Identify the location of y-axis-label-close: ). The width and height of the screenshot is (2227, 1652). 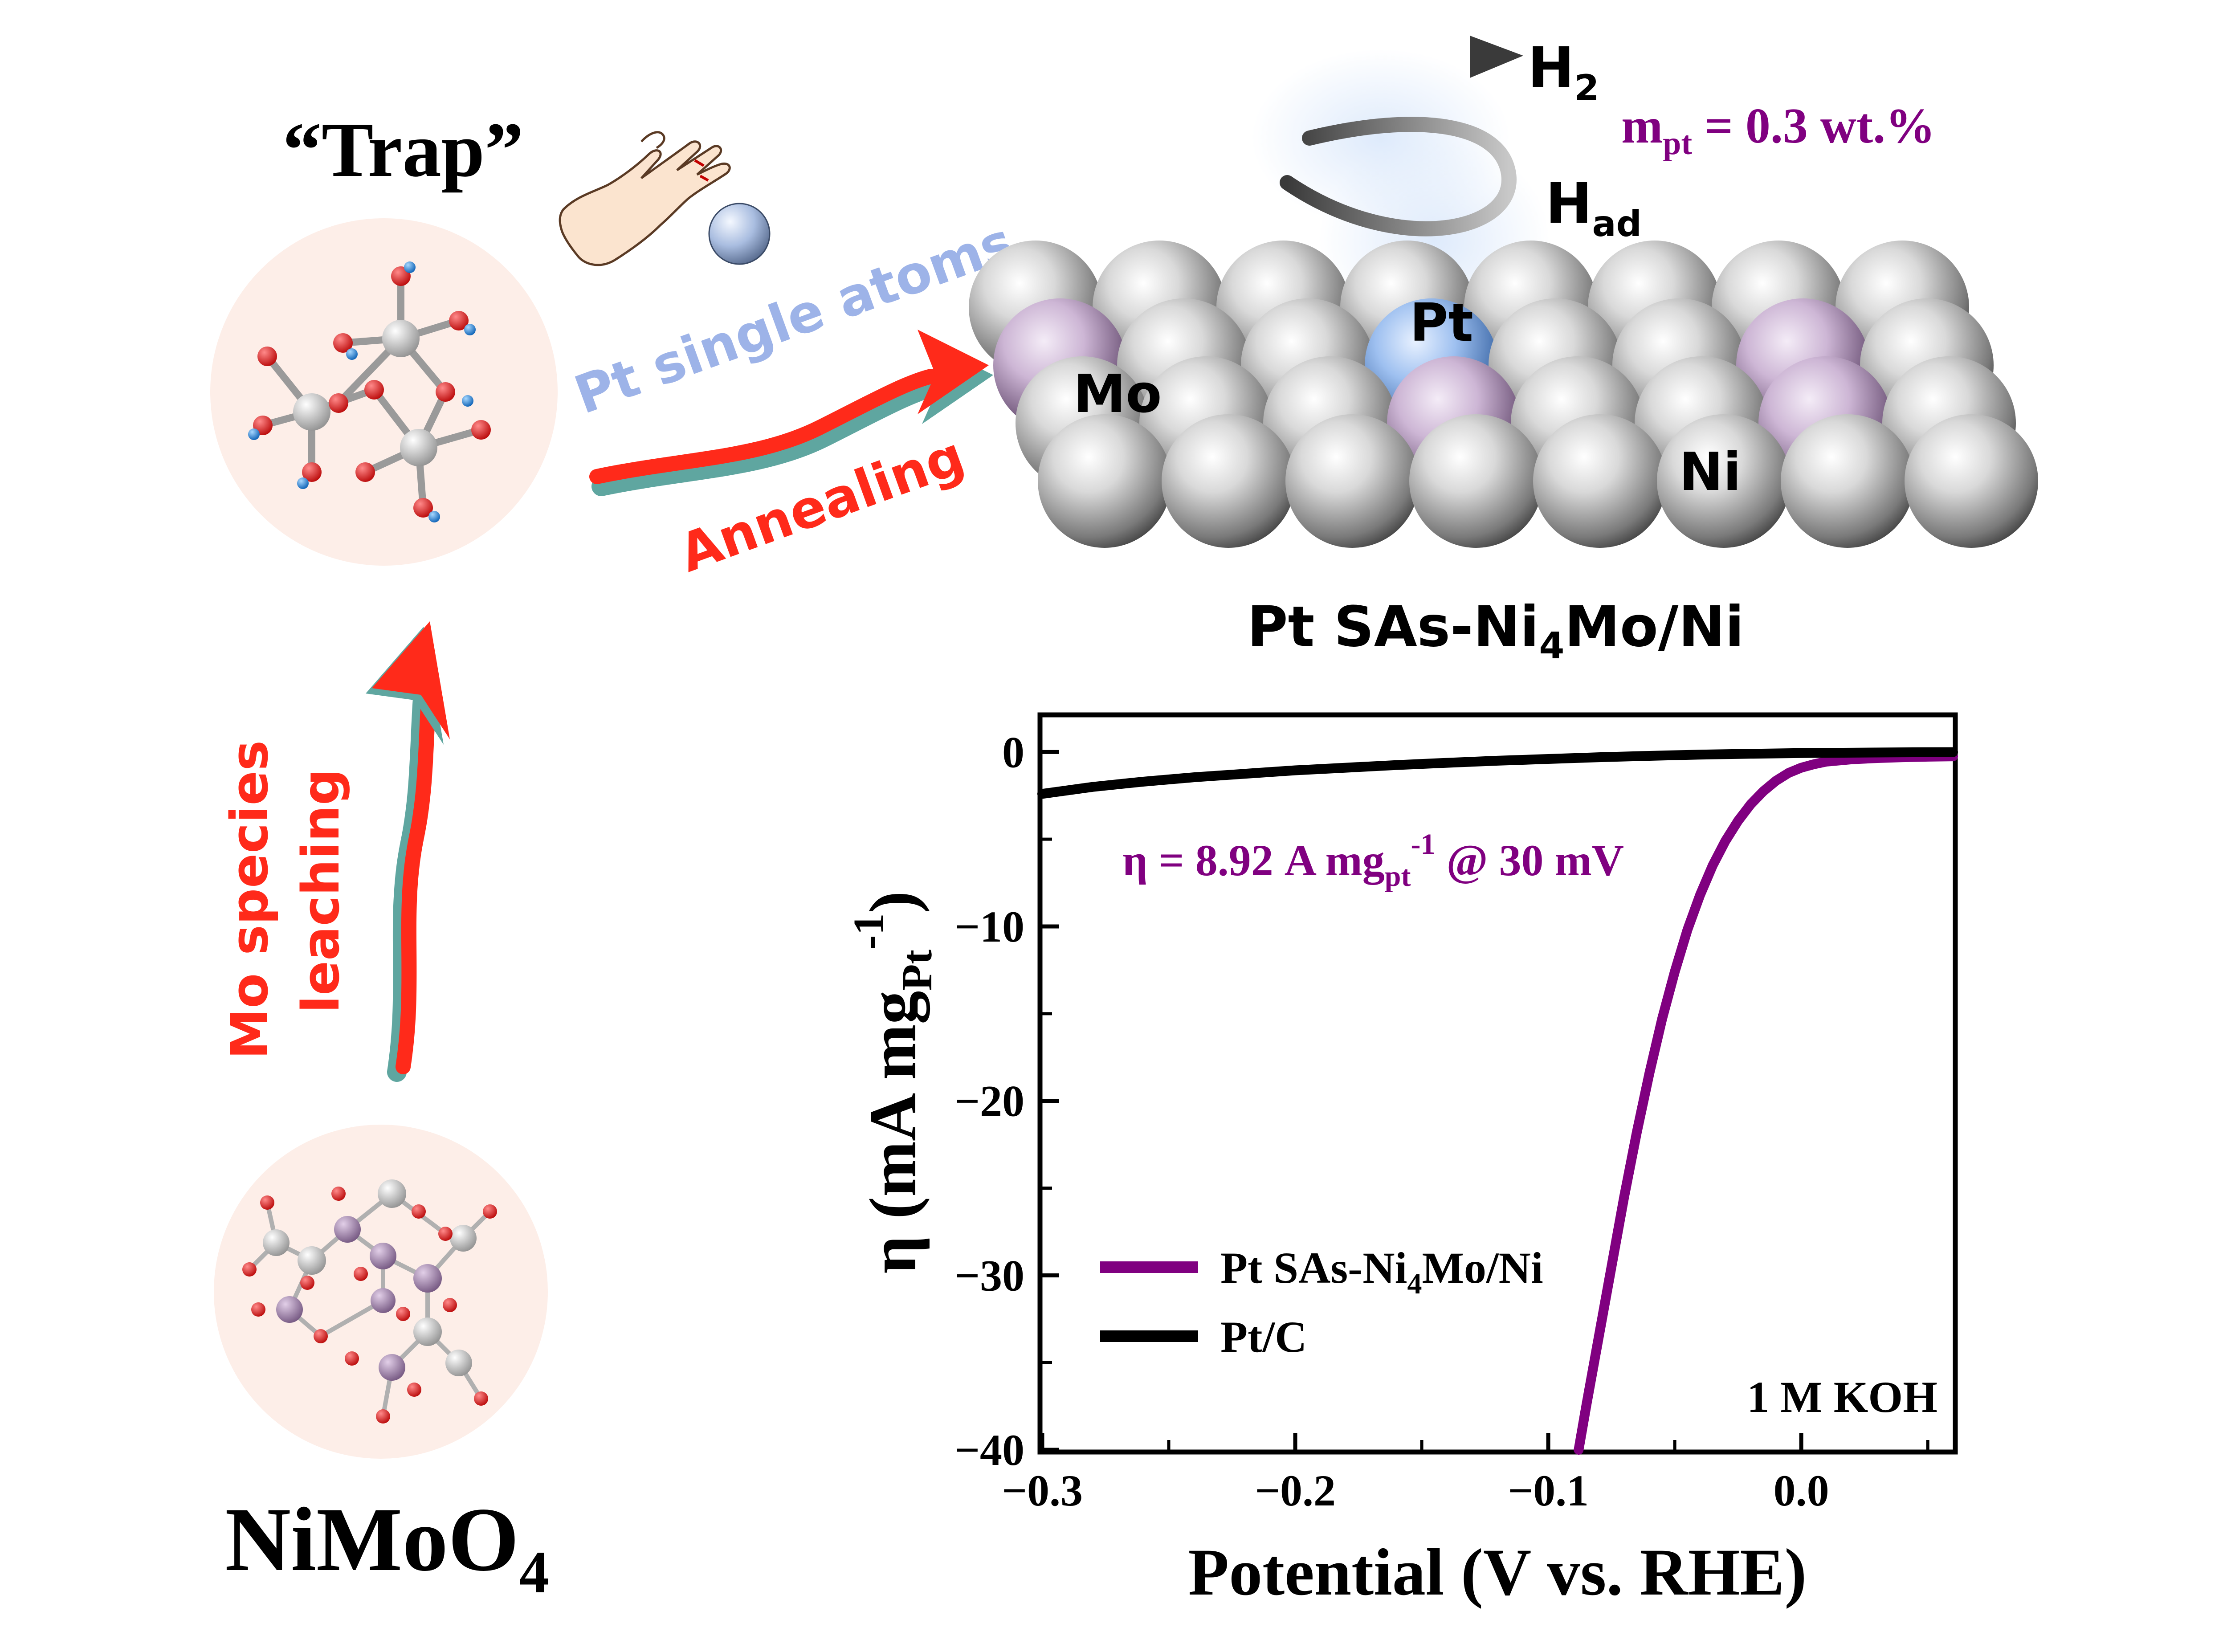
(893, 902).